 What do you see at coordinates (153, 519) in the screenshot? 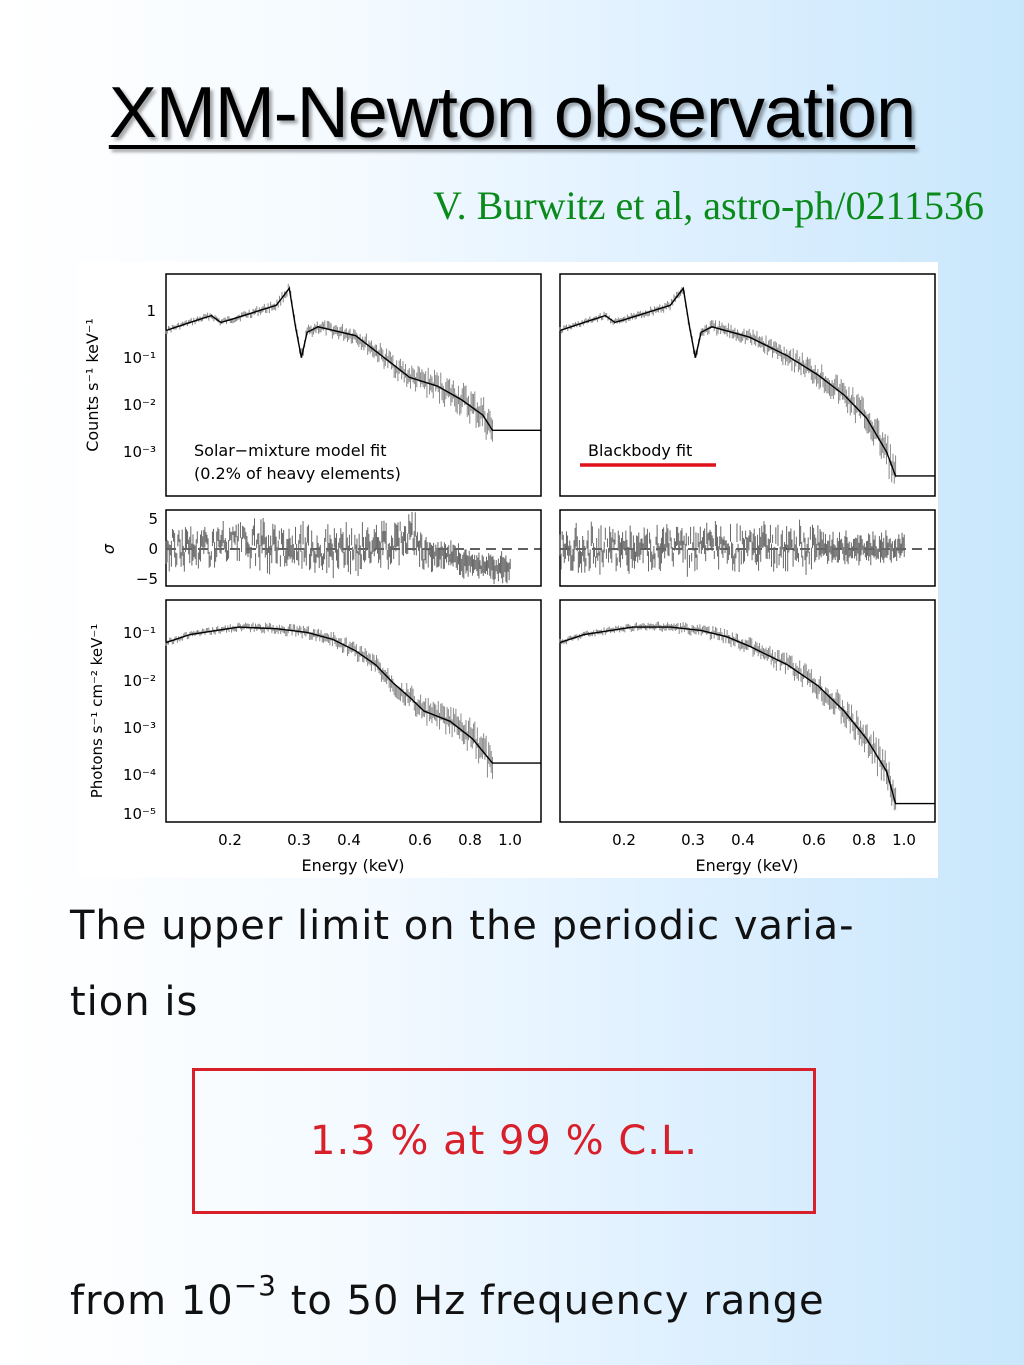
I see `ytick-sigma: 5` at bounding box center [153, 519].